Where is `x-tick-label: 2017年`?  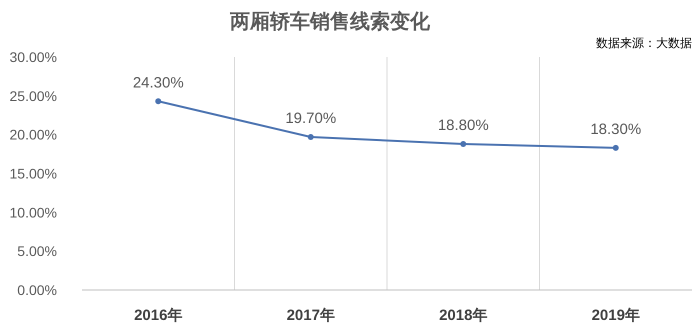 x-tick-label: 2017年 is located at coordinates (310, 315).